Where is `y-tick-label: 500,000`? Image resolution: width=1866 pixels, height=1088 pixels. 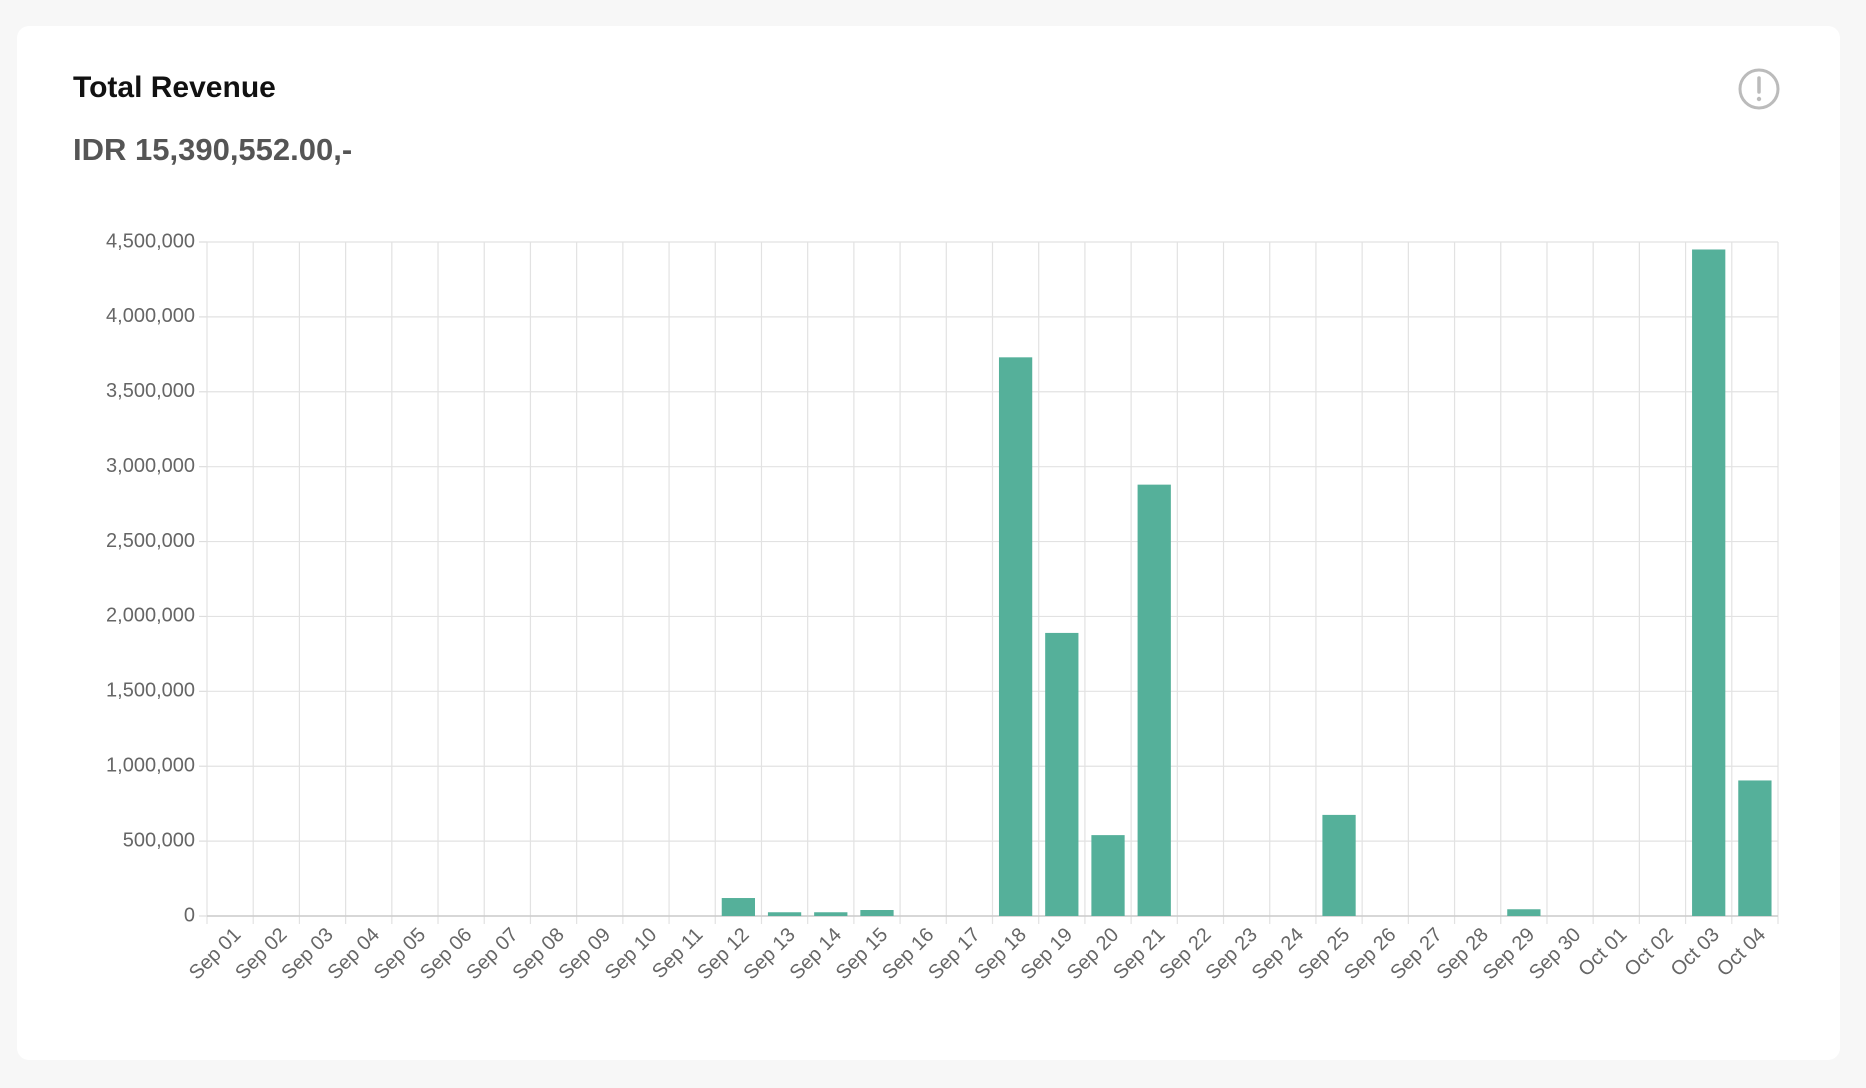 y-tick-label: 500,000 is located at coordinates (159, 840).